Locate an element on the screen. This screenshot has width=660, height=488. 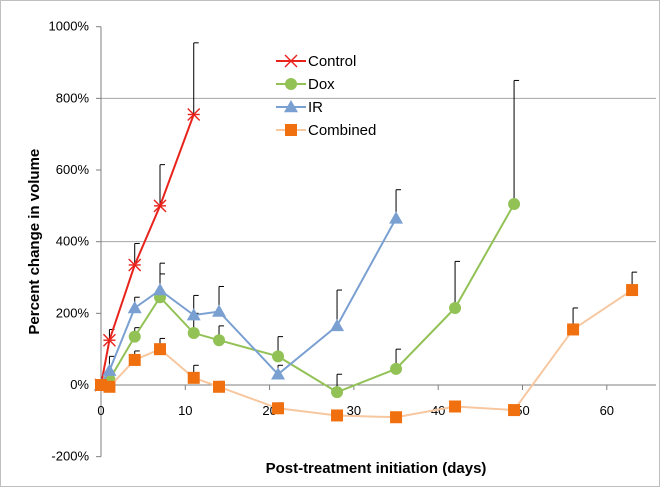
y-tick-label: 400% is located at coordinates (73, 241).